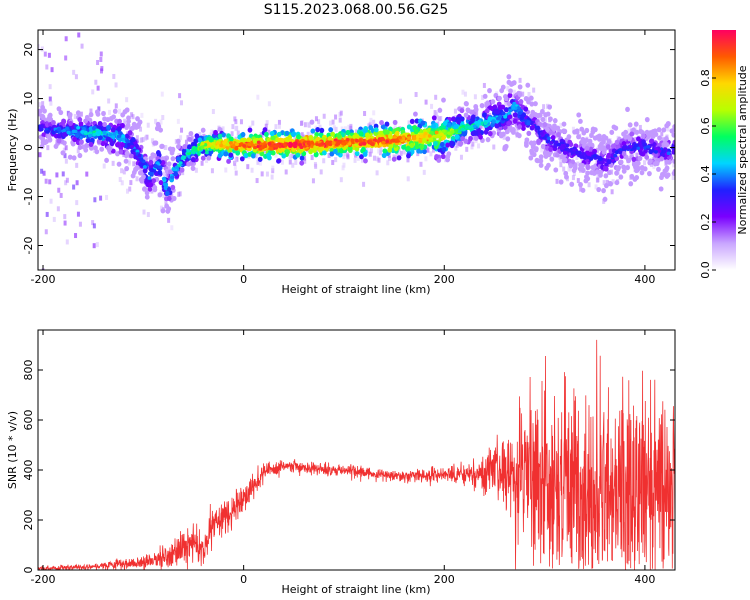 This screenshot has height=600, width=750. I want to click on colorbar-tick-label: 0.6, so click(705, 126).